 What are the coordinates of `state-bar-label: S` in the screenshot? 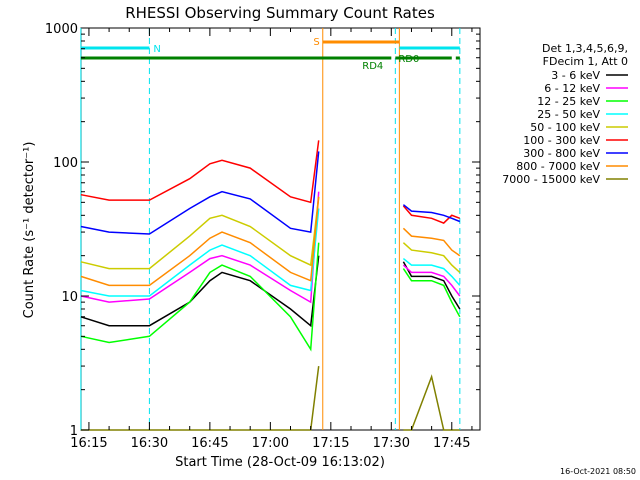 It's located at (316, 42).